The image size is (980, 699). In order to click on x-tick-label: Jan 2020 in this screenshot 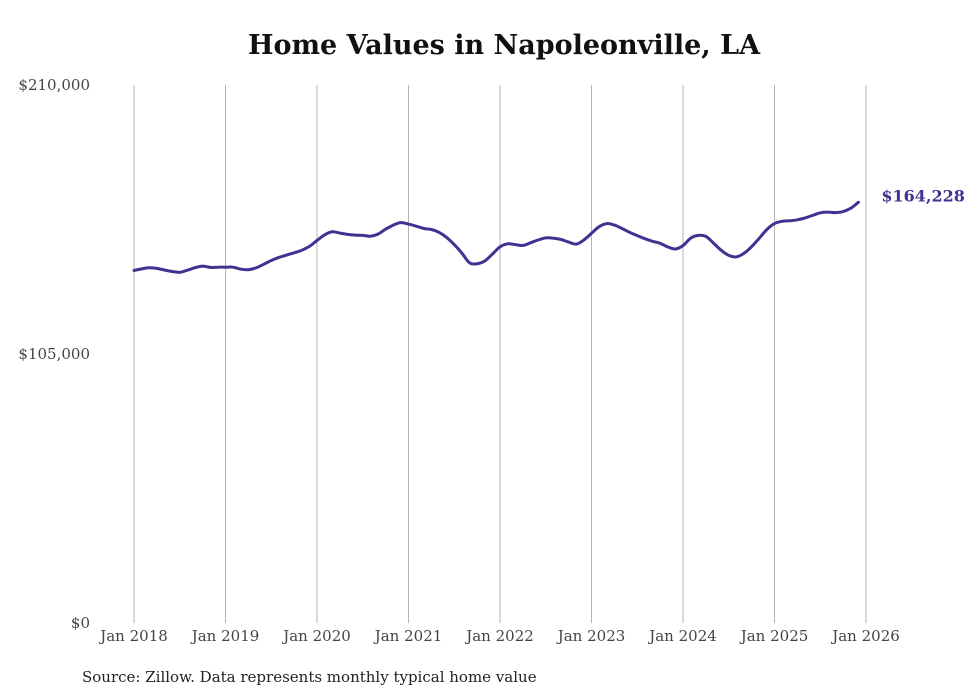, I will do `click(316, 636)`.